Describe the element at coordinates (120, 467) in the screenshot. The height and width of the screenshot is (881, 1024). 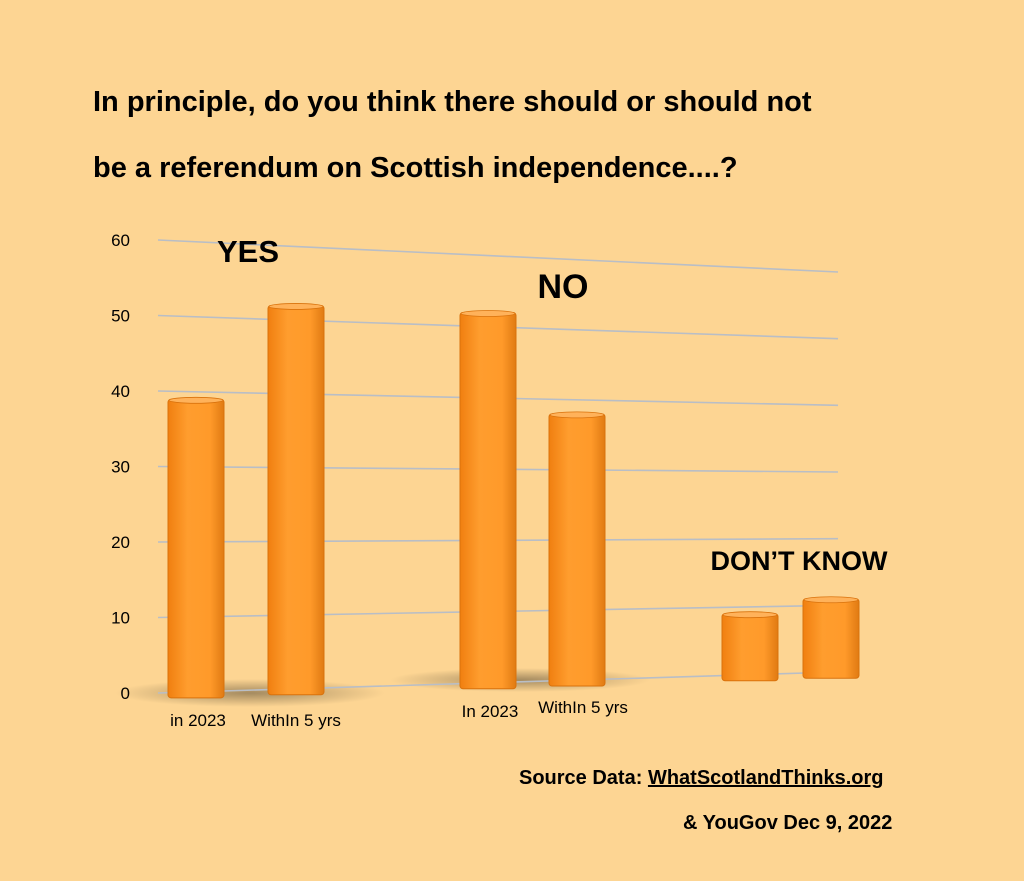
I see `y-tick-30: 30` at that location.